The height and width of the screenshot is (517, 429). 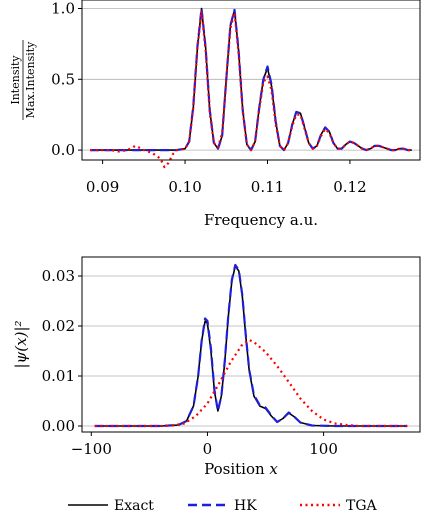 What do you see at coordinates (362, 506) in the screenshot?
I see `legend-label-tga: TGA` at bounding box center [362, 506].